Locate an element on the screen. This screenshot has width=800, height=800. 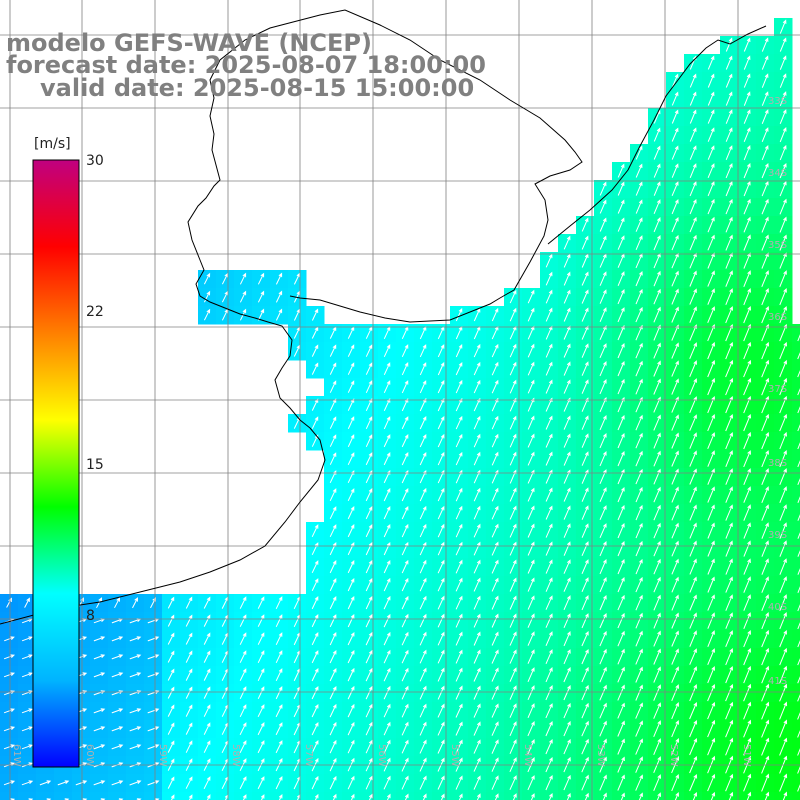
lat-label: 37S is located at coordinates (777, 389).